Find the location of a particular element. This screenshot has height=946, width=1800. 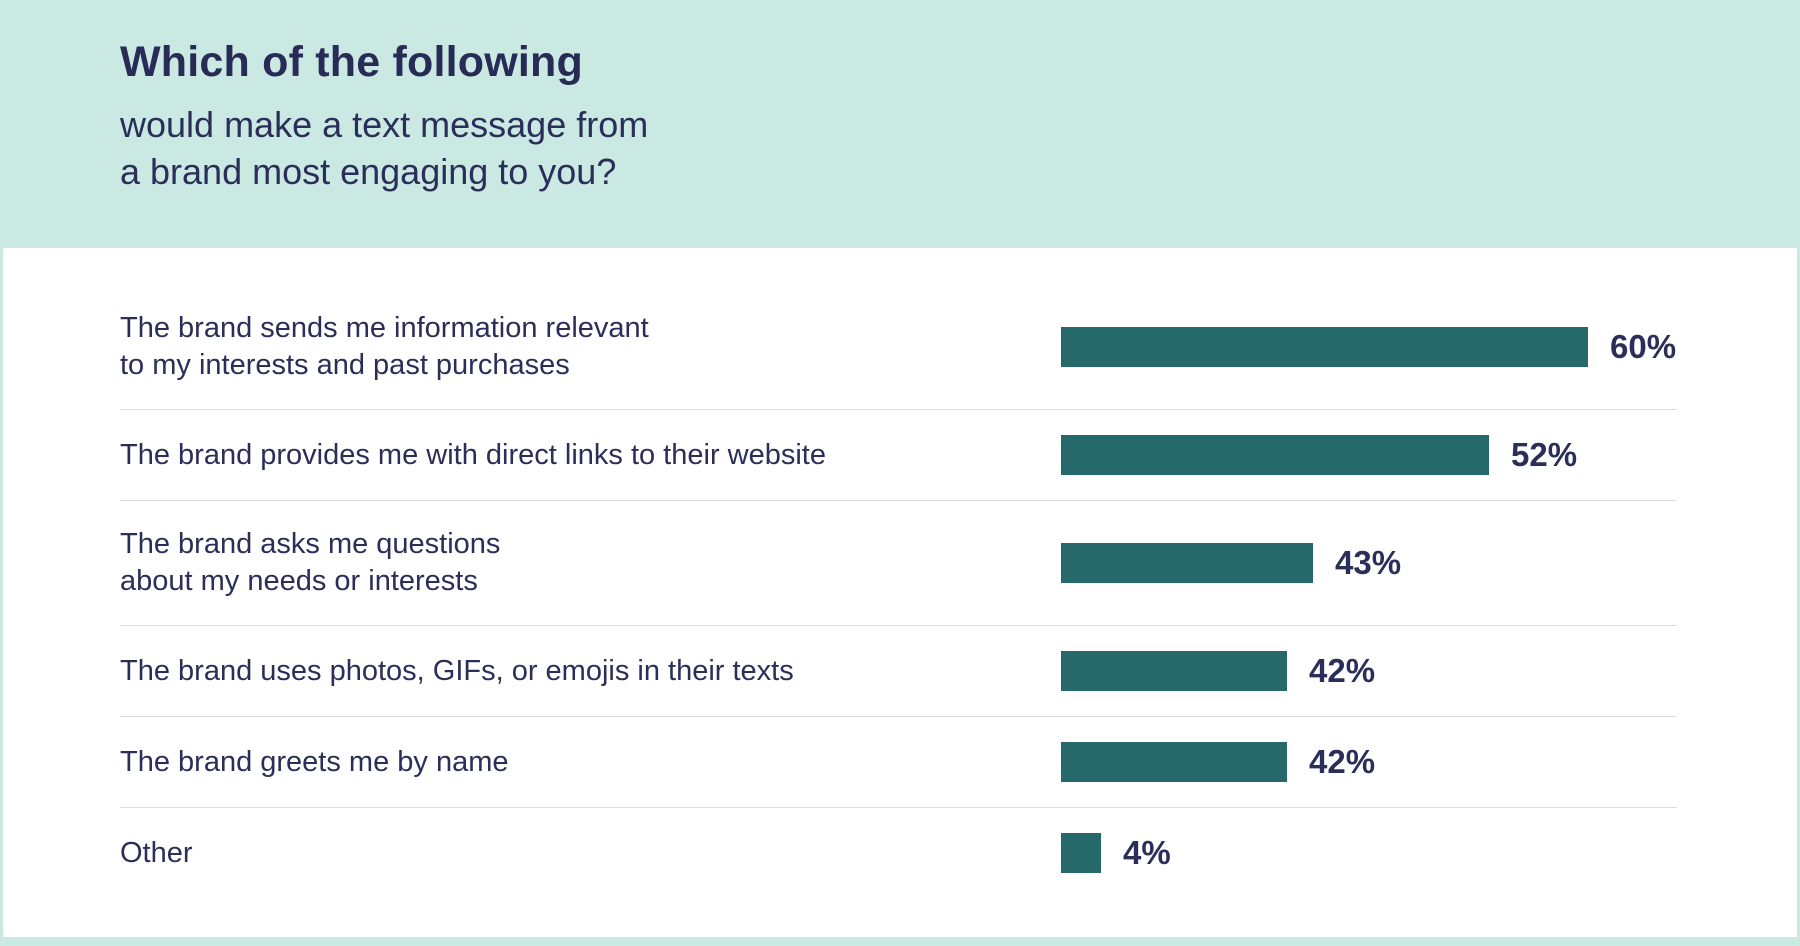

category-label: Other is located at coordinates (156, 852).